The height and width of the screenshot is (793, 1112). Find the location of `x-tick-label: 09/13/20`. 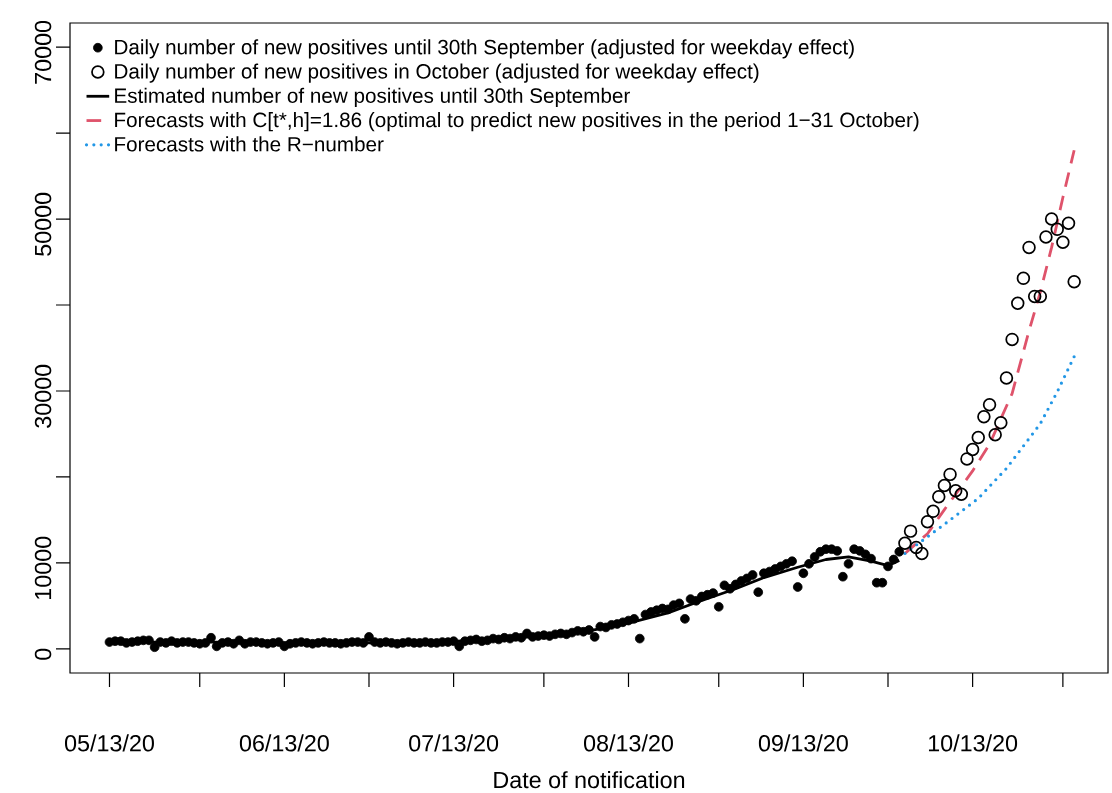

x-tick-label: 09/13/20 is located at coordinates (803, 743).